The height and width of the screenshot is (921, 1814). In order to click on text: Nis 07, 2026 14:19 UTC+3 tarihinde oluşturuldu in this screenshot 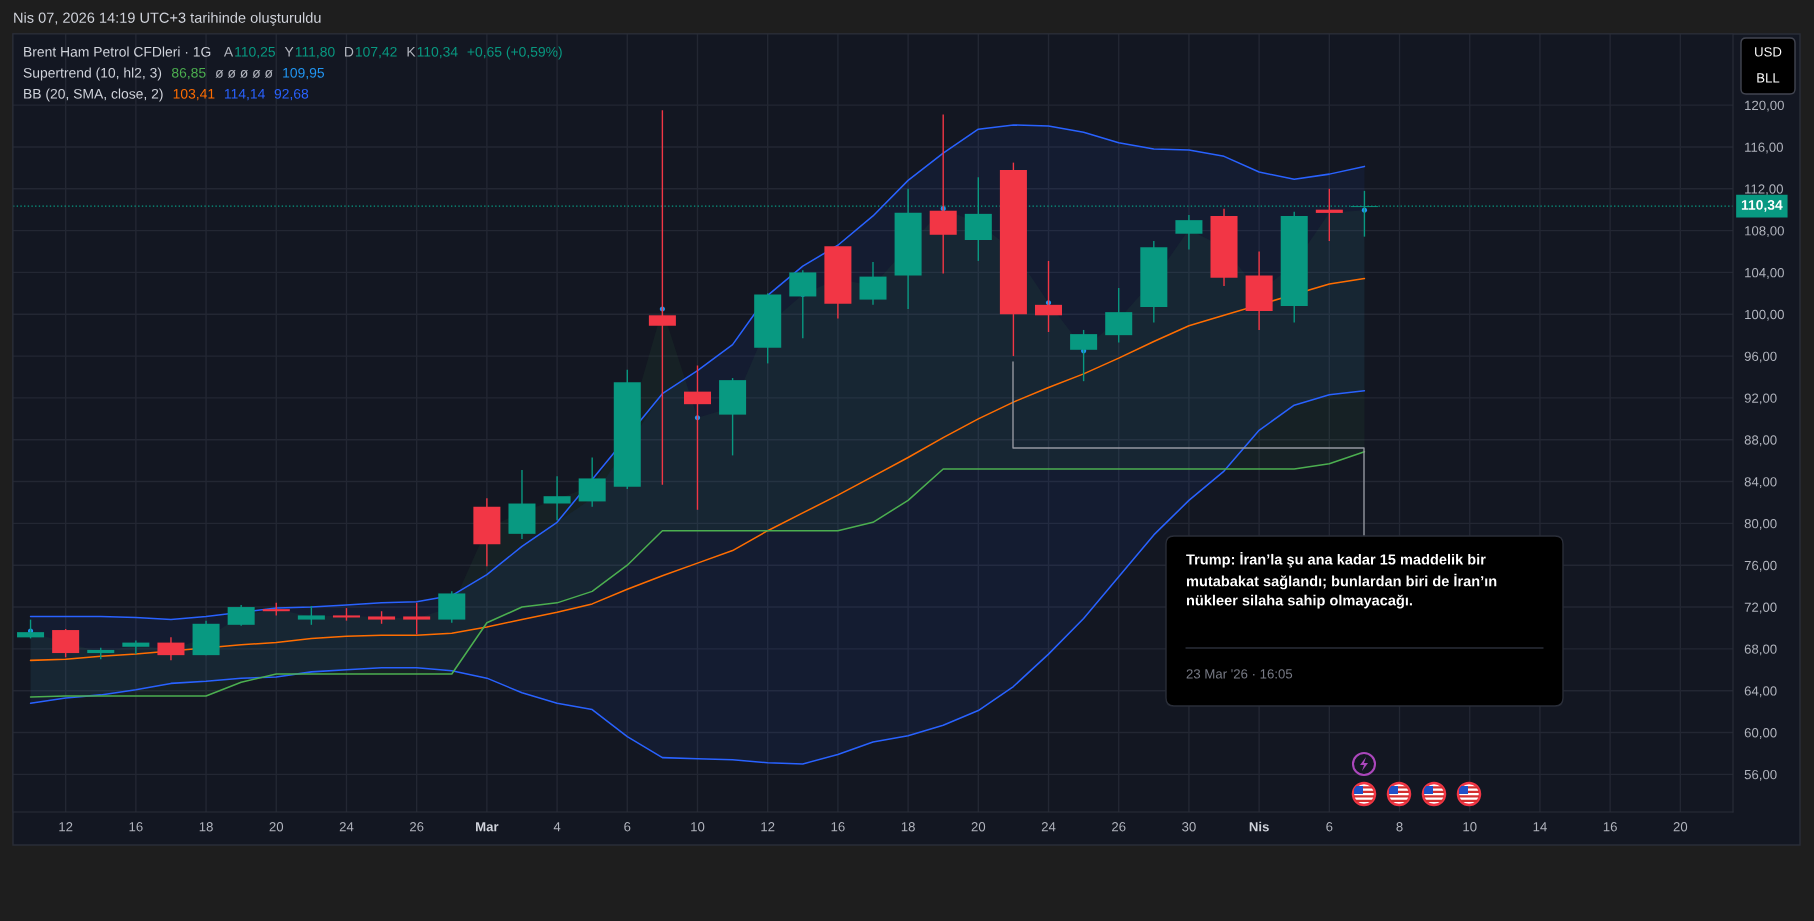, I will do `click(167, 19)`.